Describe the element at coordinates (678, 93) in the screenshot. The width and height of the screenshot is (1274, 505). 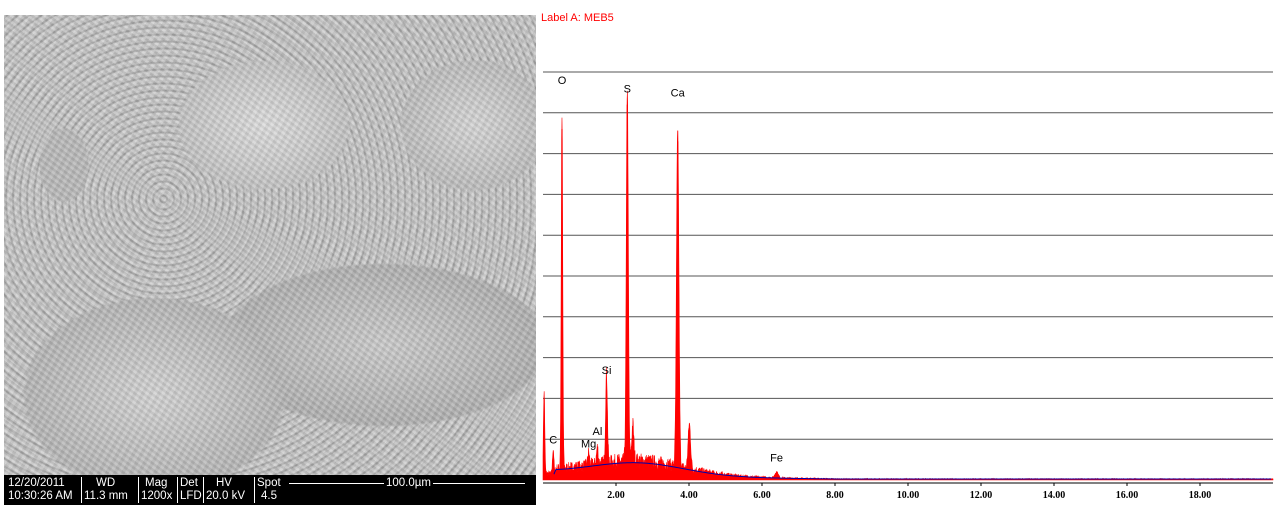
I see `element-label: Ca` at that location.